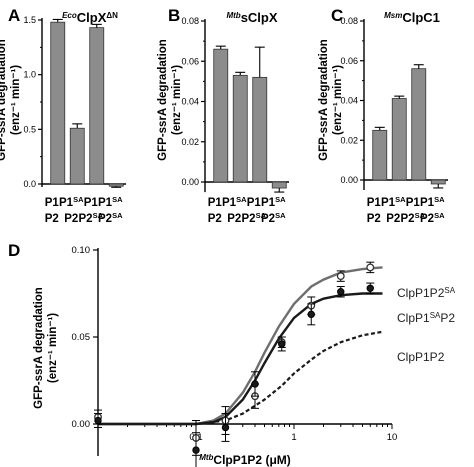 Image resolution: width=474 pixels, height=467 pixels. I want to click on y-tick-label: 1.5, so click(29, 20).